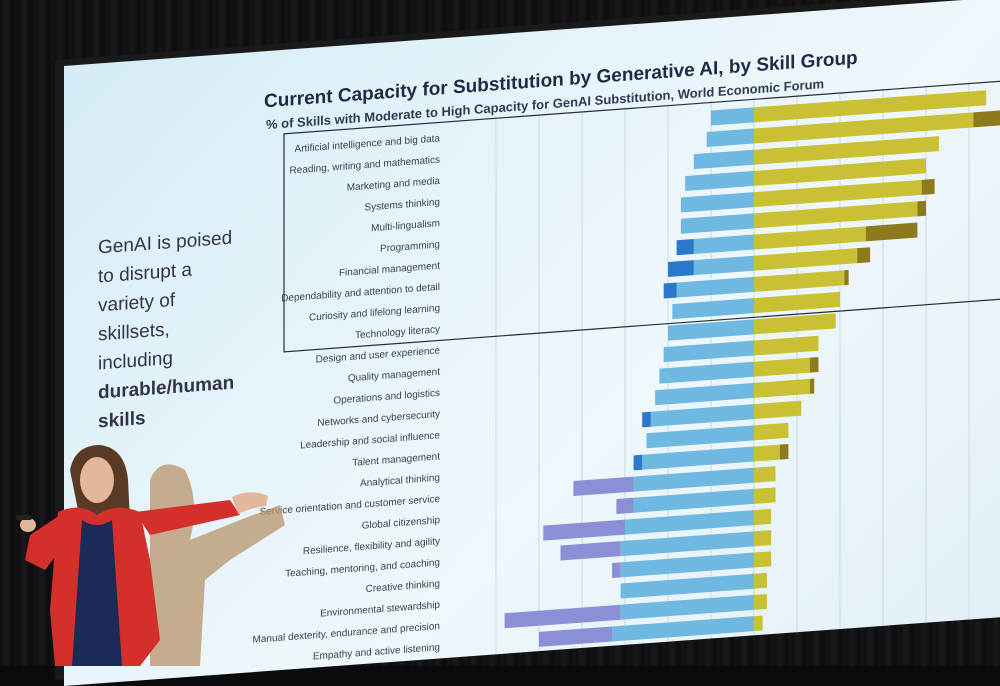 The width and height of the screenshot is (1000, 686). Describe the element at coordinates (403, 587) in the screenshot. I see `category-label: Creative thinking` at that location.